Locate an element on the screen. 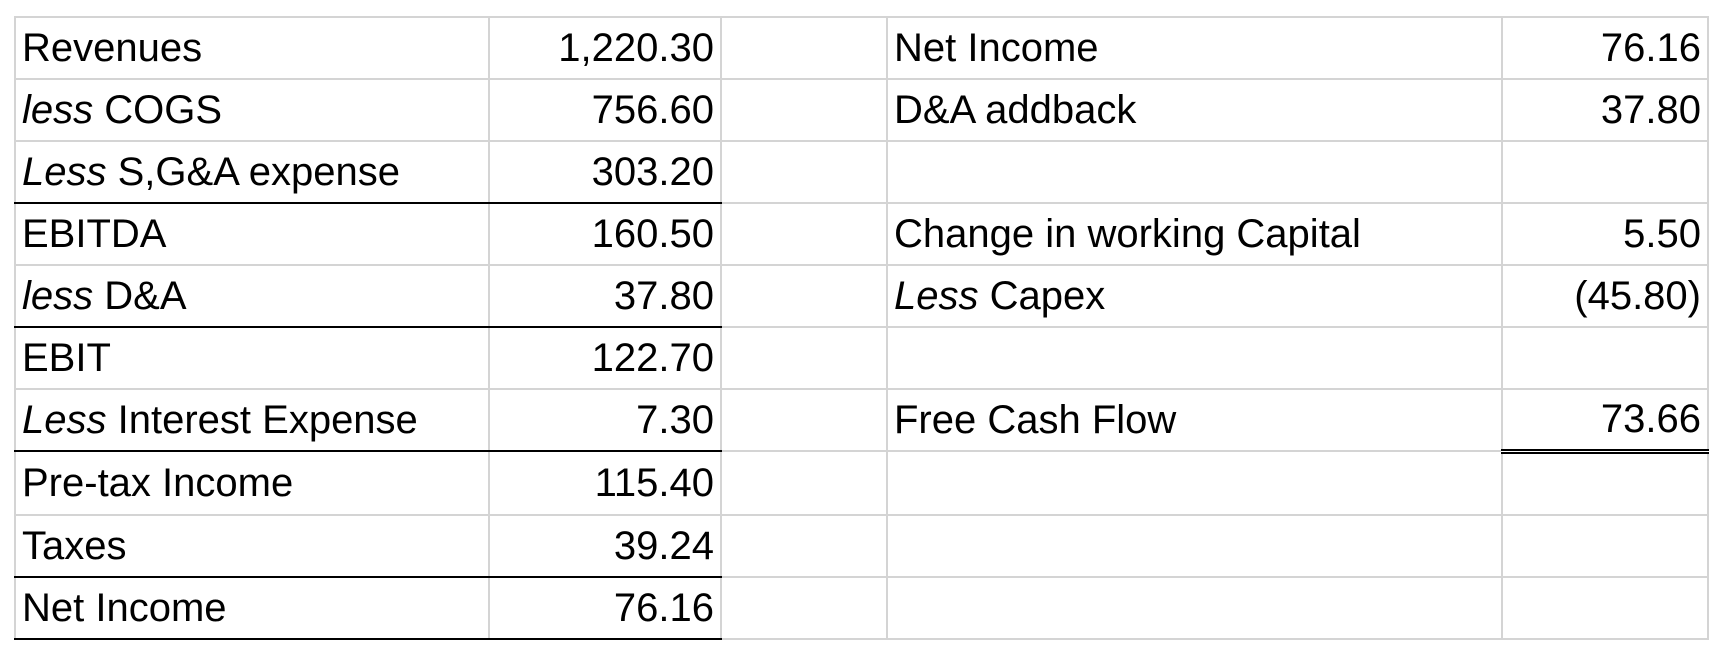 Image resolution: width=1710 pixels, height=660 pixels. table-row: Less S,G&A expense 303.20 is located at coordinates (861, 172).